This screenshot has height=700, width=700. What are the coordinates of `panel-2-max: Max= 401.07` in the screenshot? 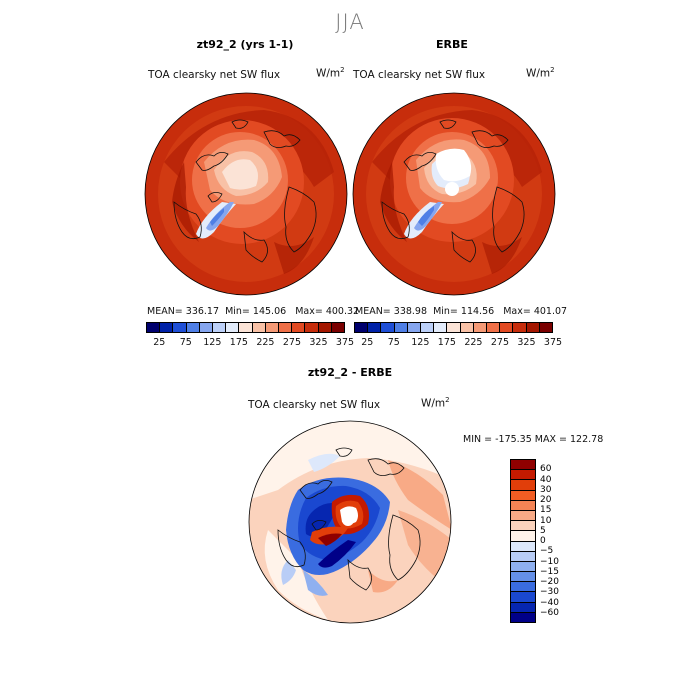 It's located at (535, 311).